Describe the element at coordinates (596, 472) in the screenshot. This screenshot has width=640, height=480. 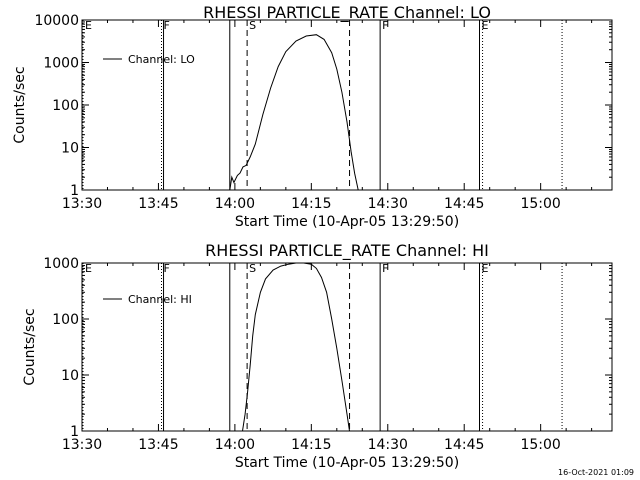
I see `footer-timestamp: 16-Oct-2021 01:09` at that location.